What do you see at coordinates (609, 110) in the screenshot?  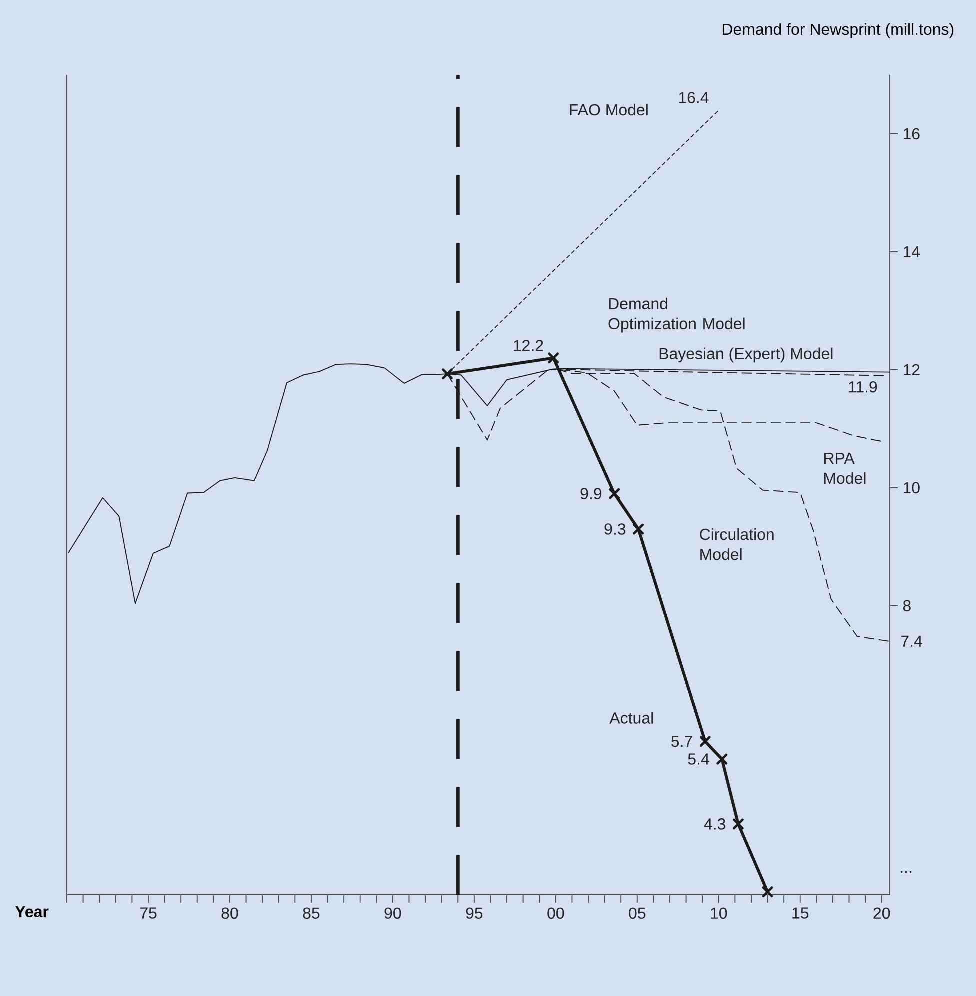 I see `text: FAO Model` at bounding box center [609, 110].